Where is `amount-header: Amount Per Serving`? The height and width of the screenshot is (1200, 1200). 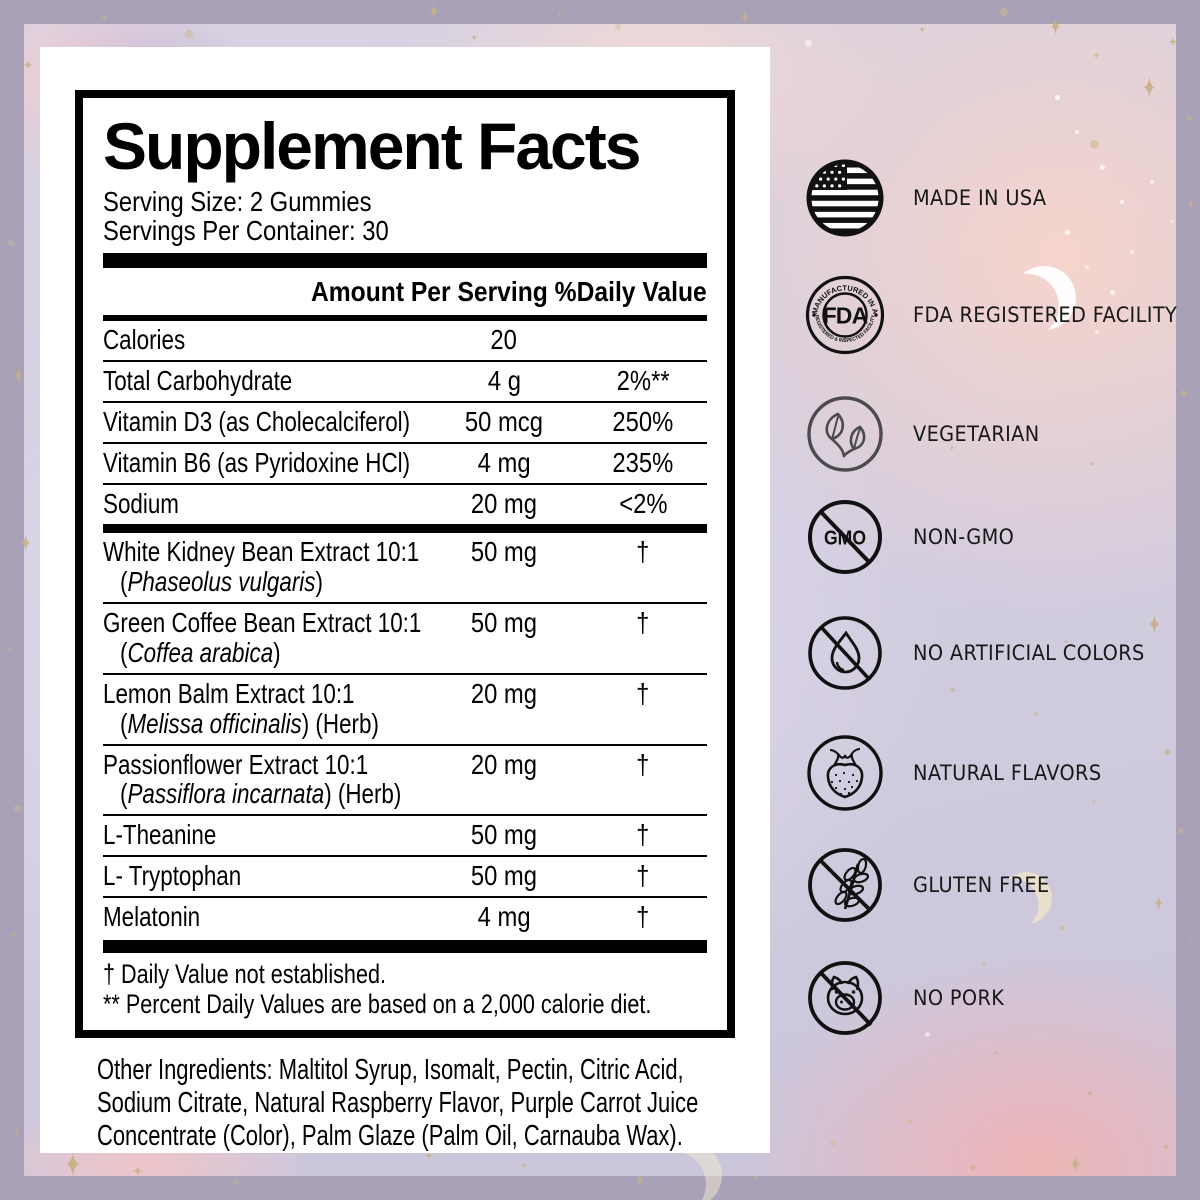 amount-header: Amount Per Serving is located at coordinates (430, 292).